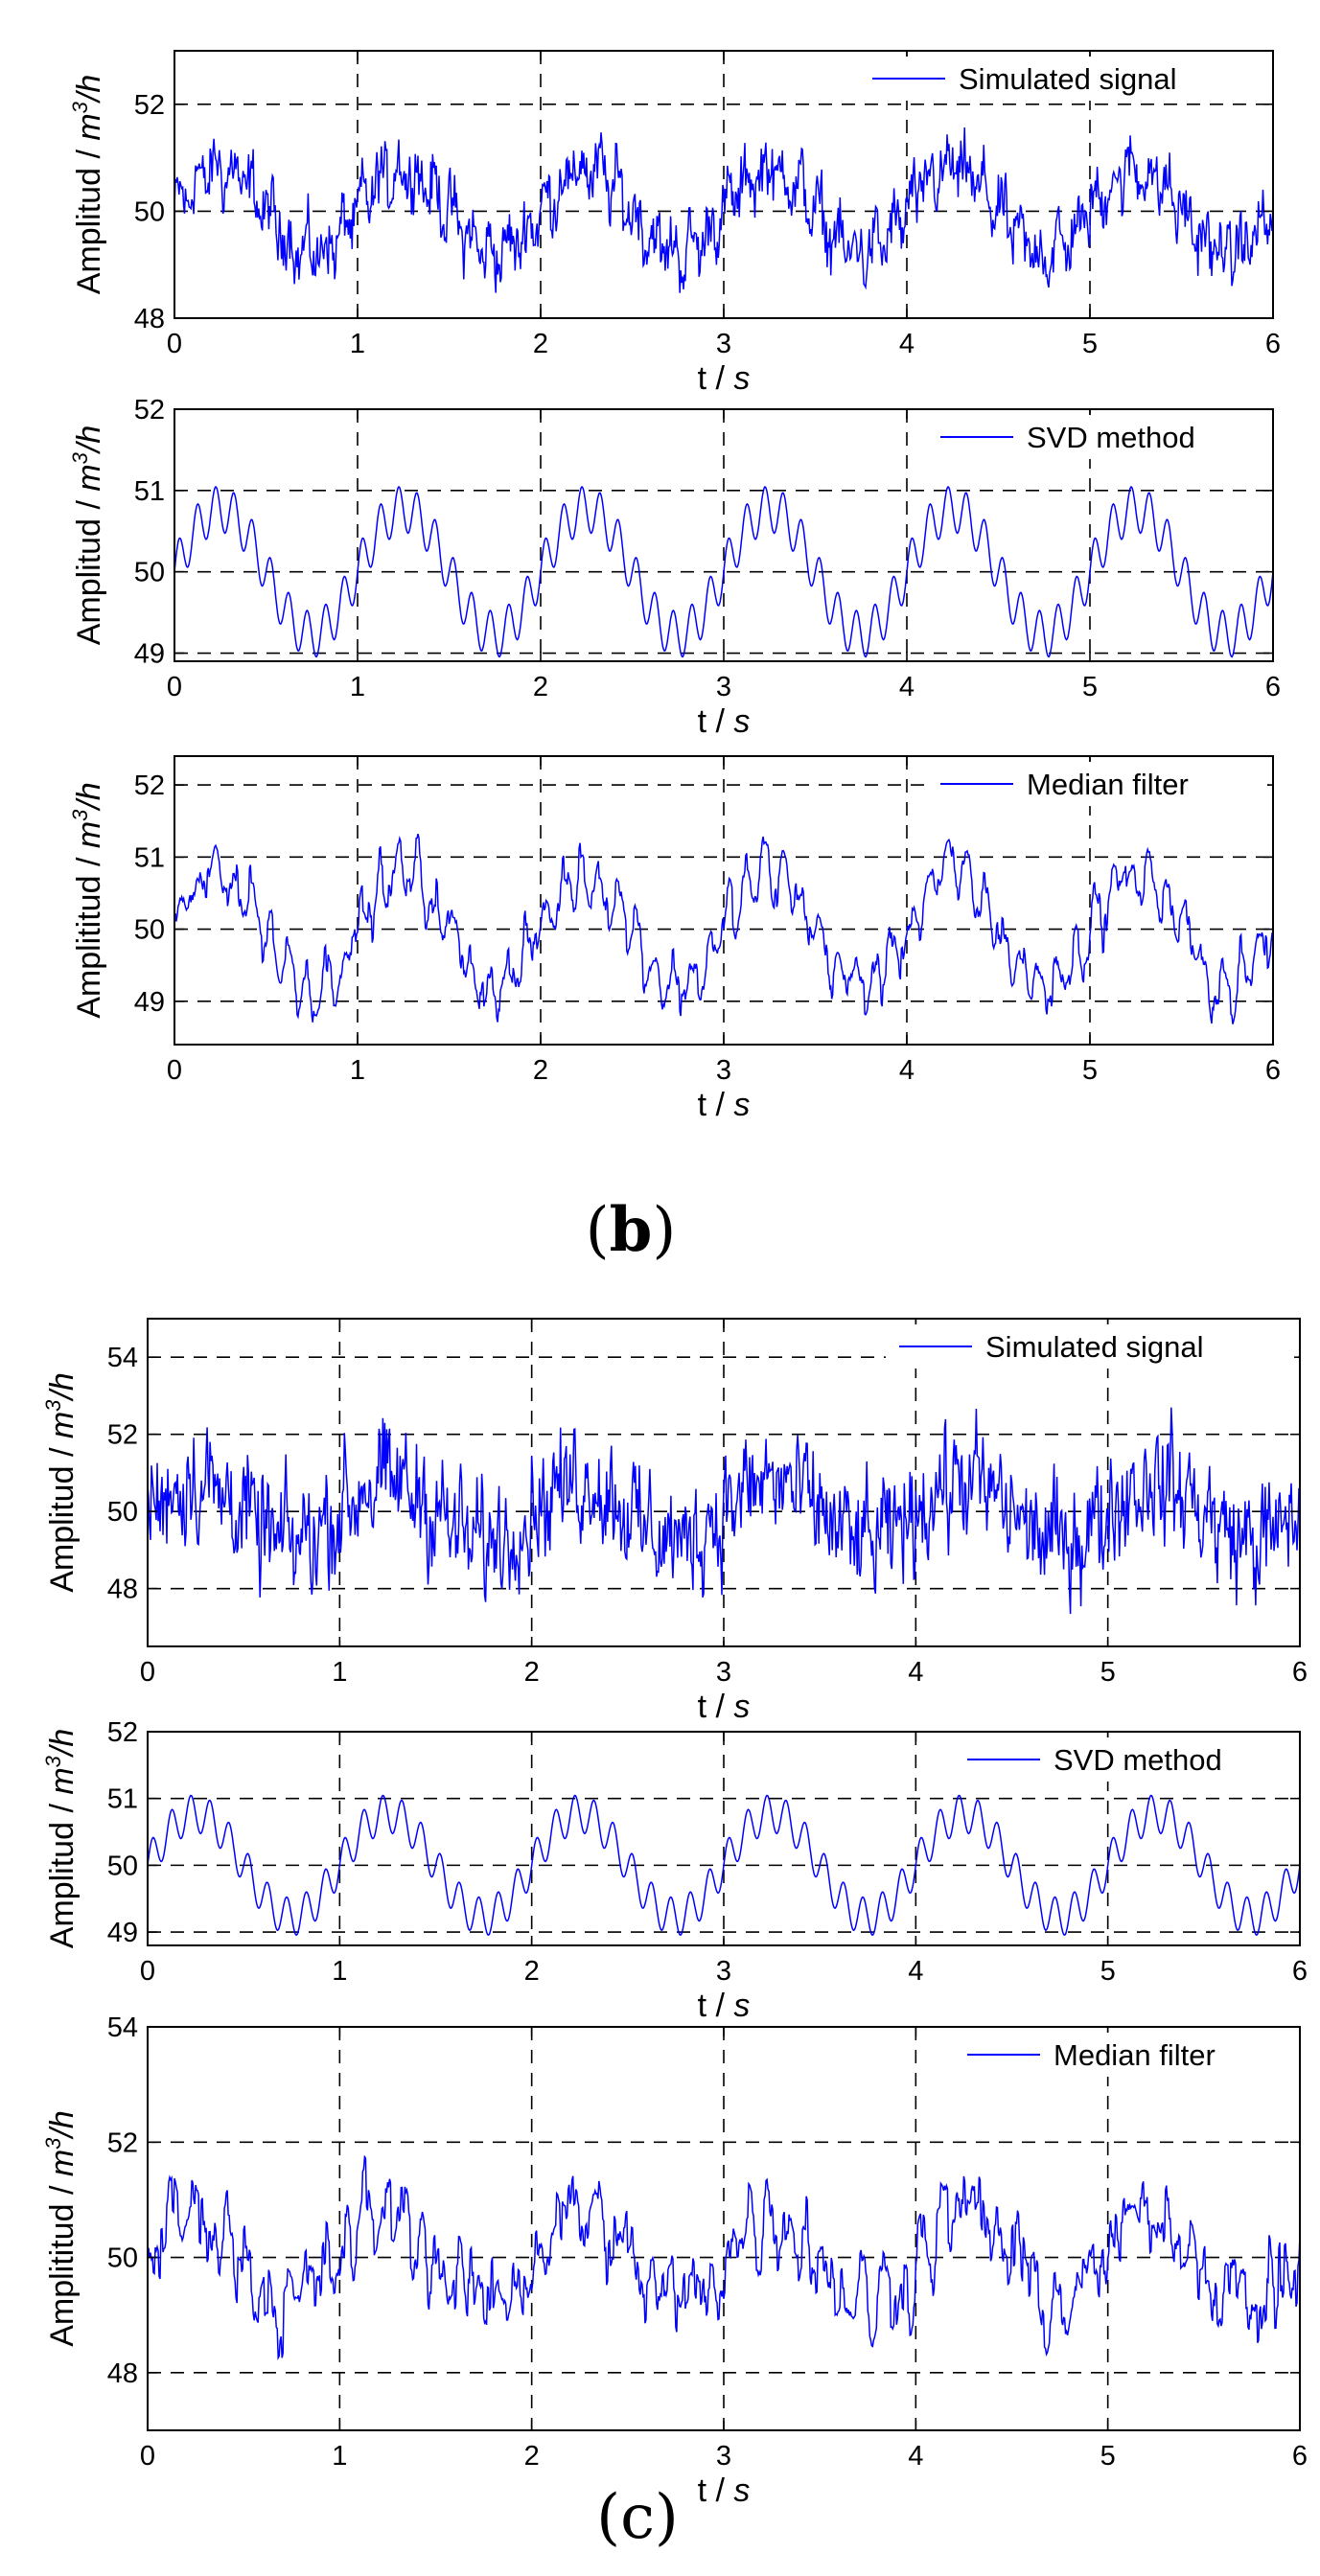  I want to click on series-line-median-filter, so click(724, 929).